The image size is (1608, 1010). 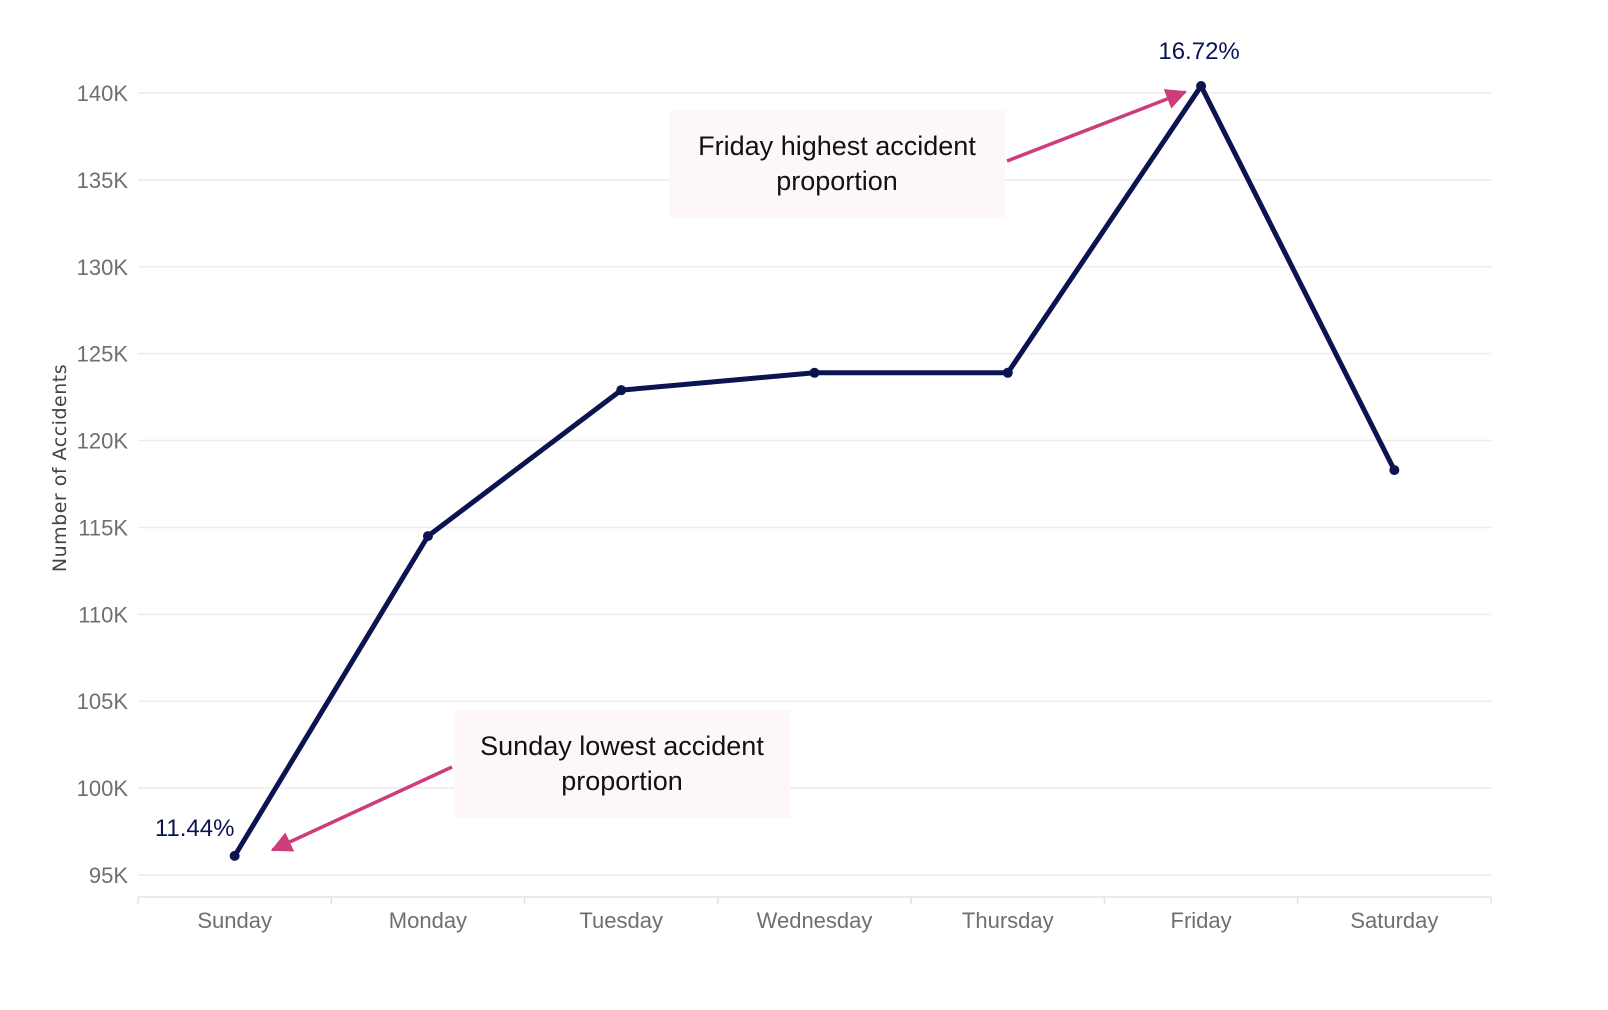 What do you see at coordinates (103, 441) in the screenshot?
I see `y-tick-label: 120K` at bounding box center [103, 441].